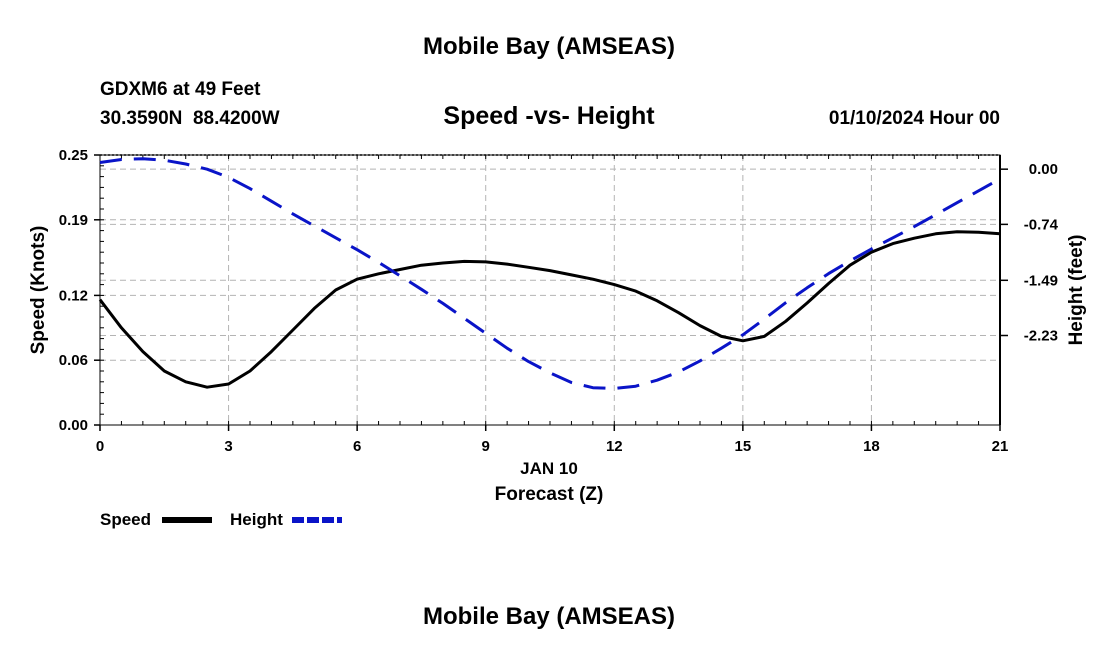  I want to click on y2-tick-label: -0.74, so click(1041, 224).